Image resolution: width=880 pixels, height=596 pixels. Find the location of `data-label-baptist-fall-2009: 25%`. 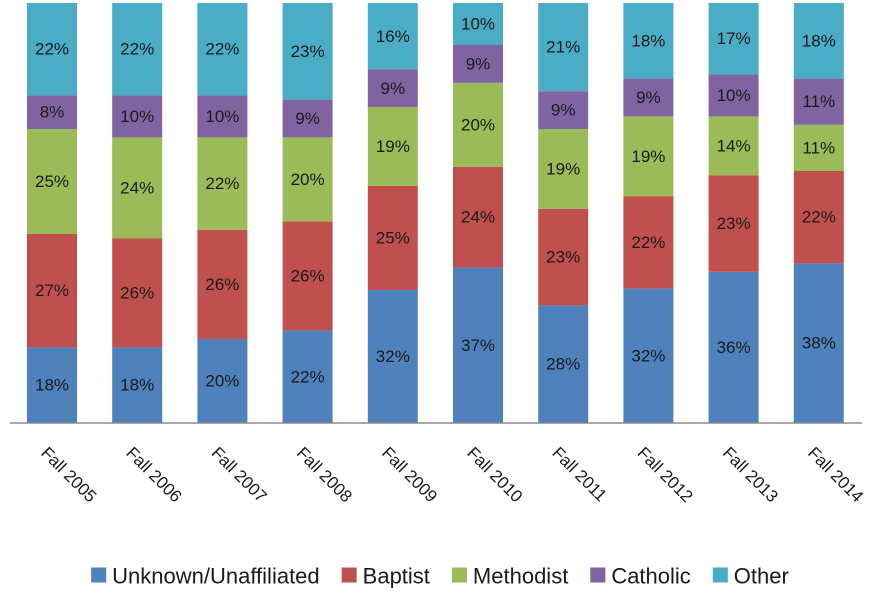

data-label-baptist-fall-2009: 25% is located at coordinates (393, 237).